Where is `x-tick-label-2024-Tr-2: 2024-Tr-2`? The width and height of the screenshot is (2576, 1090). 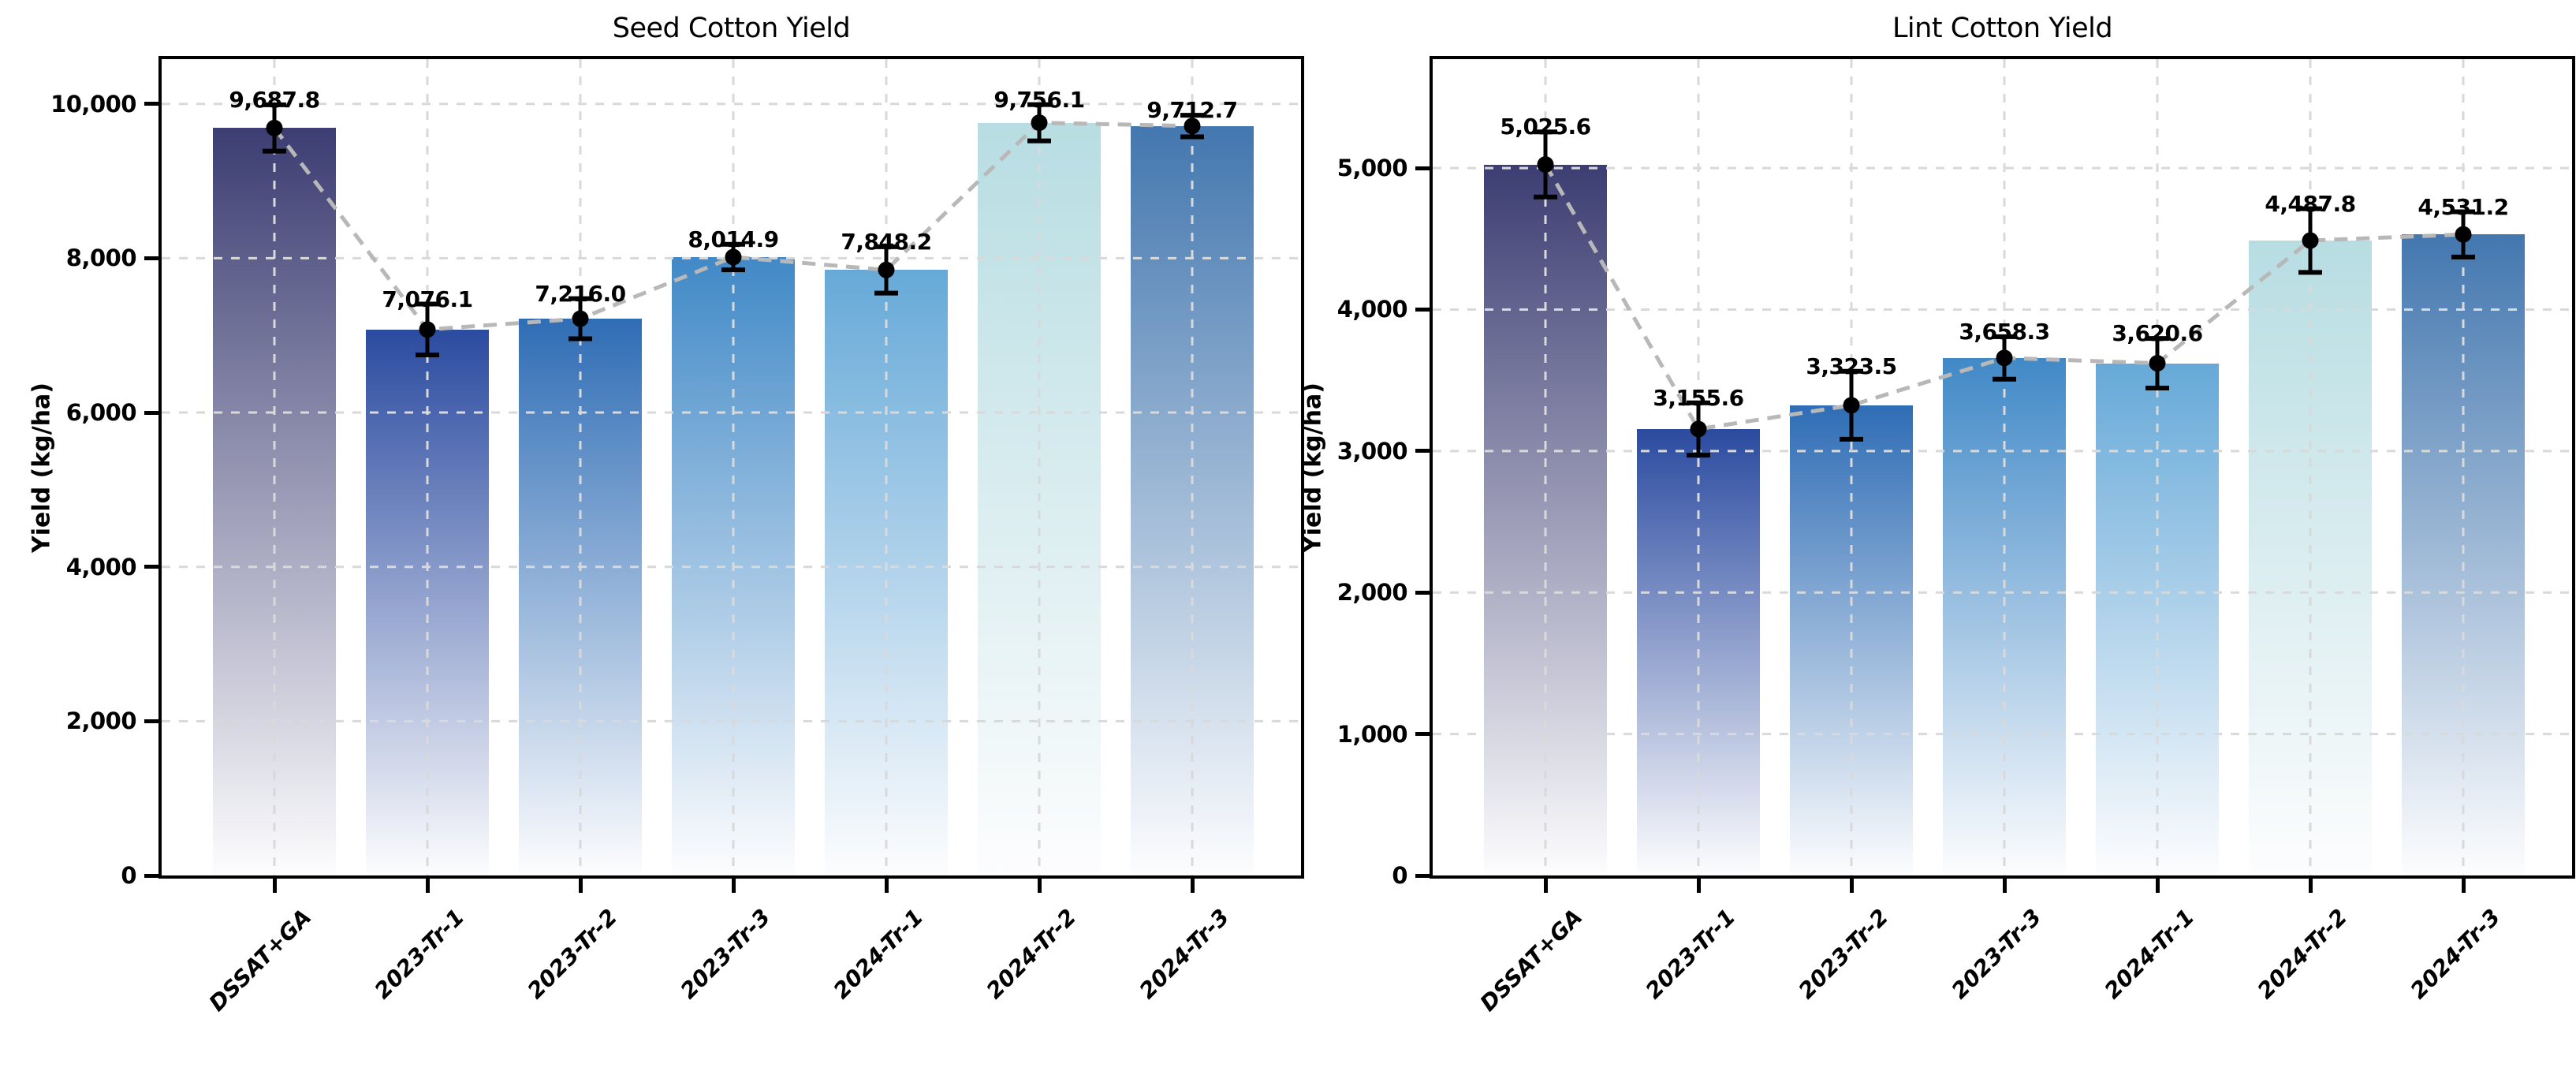 x-tick-label-2024-Tr-2: 2024-Tr-2 is located at coordinates (2303, 954).